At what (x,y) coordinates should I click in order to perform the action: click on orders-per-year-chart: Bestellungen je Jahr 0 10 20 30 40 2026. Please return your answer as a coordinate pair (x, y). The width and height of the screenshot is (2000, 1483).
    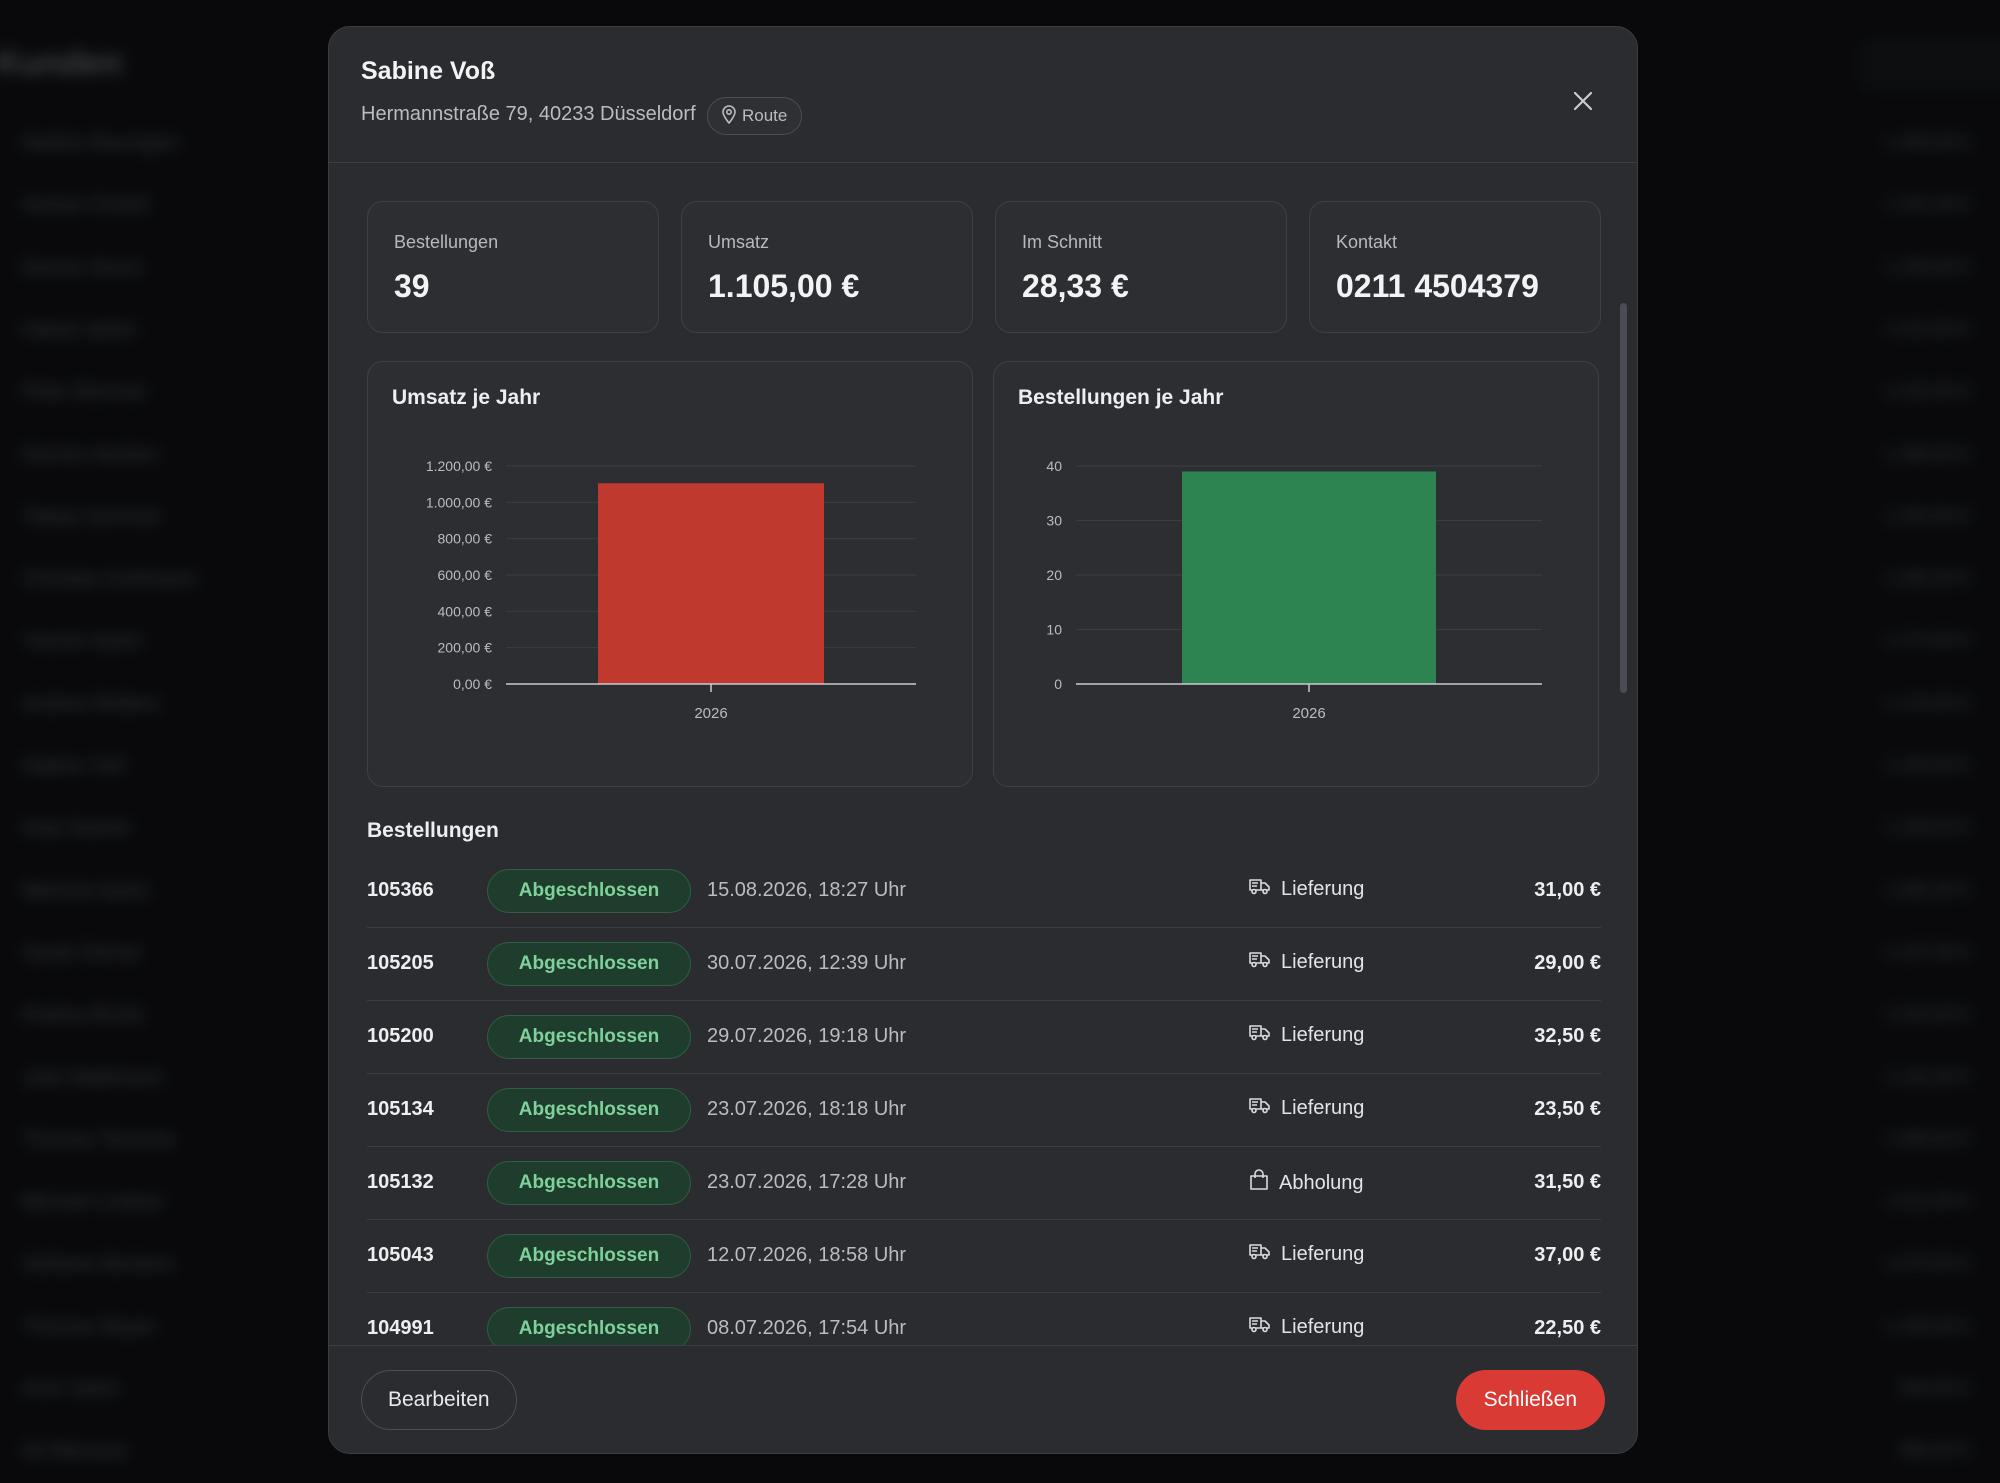
    Looking at the image, I should click on (1296, 574).